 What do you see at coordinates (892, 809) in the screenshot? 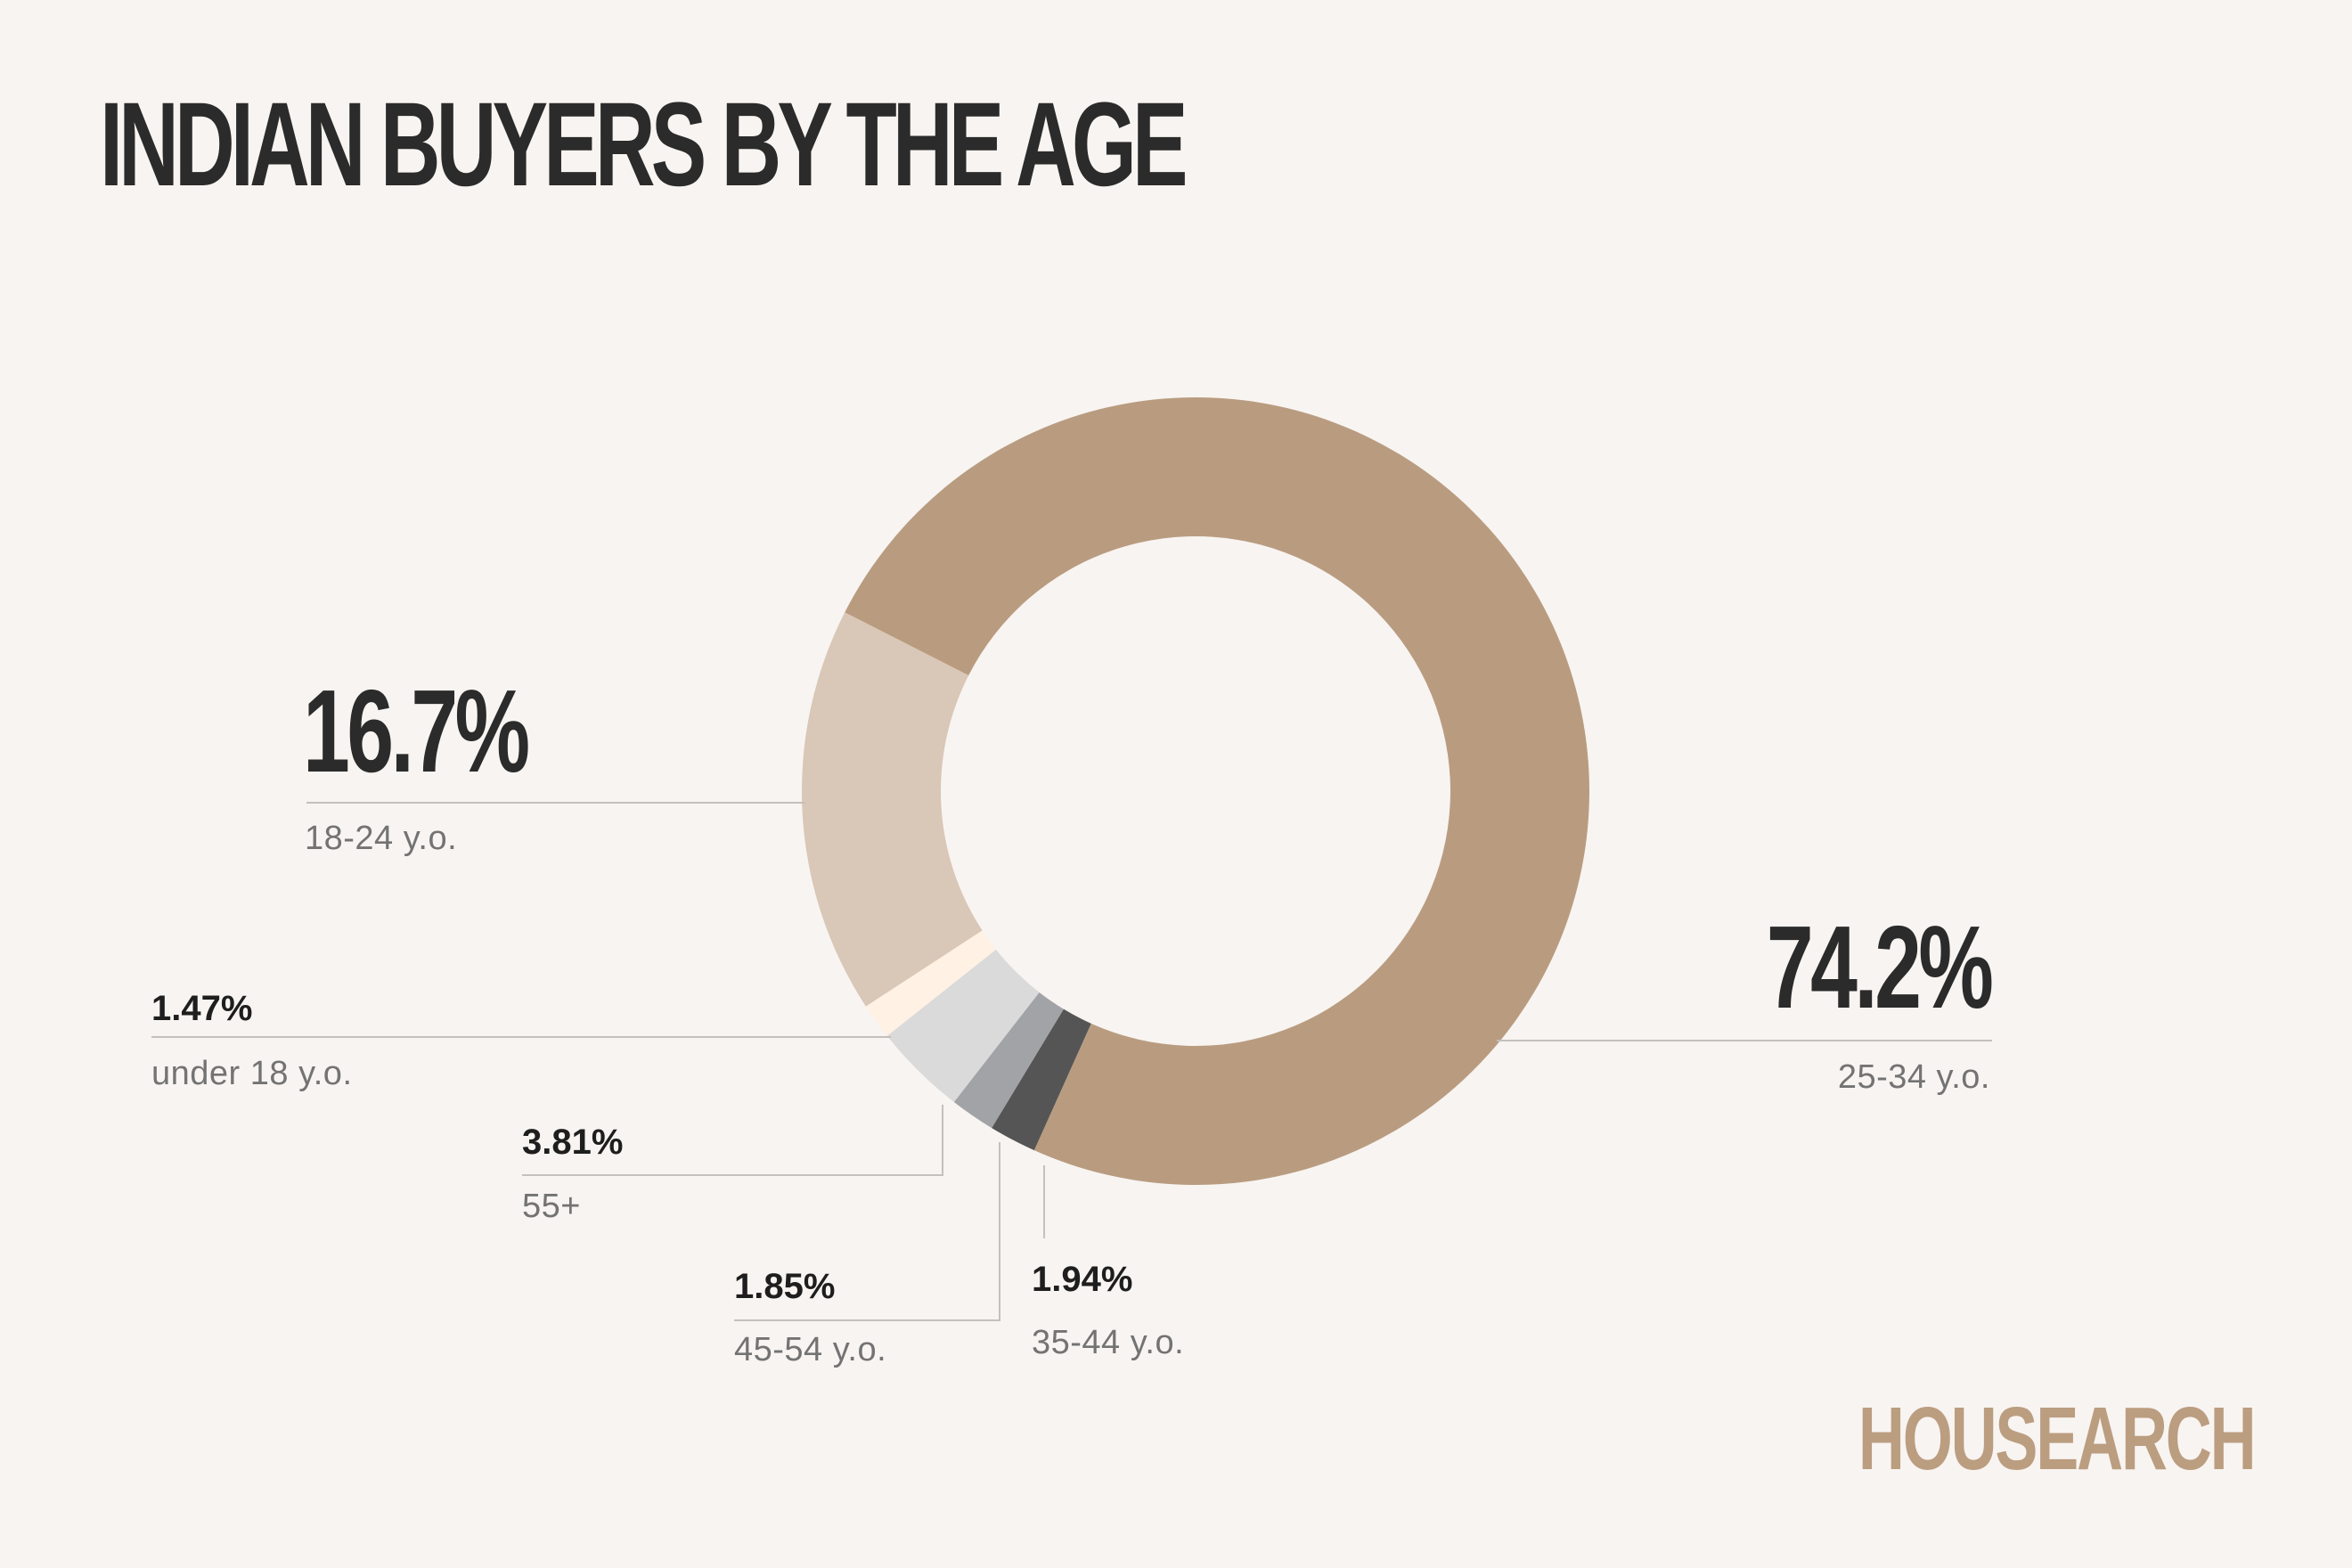
I see `donut-slice-18-24-y-o` at bounding box center [892, 809].